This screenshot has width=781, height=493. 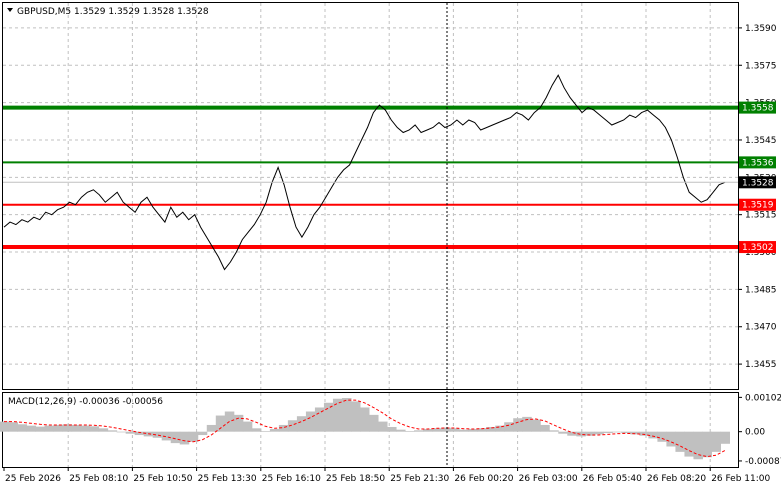 I want to click on level-badge-label: 1.3519, so click(x=758, y=206).